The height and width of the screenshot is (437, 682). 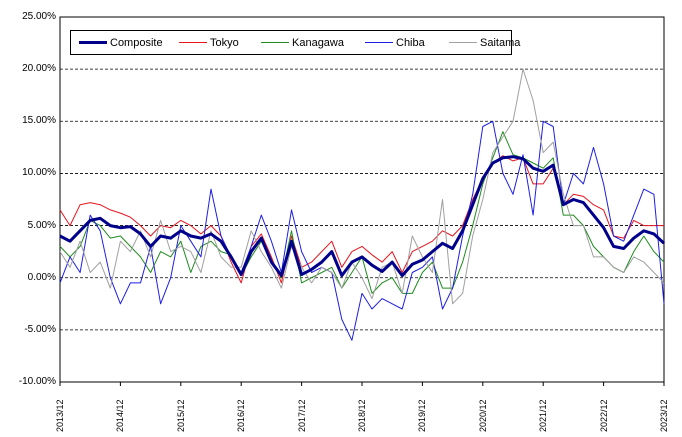 I want to click on legend-item-chiba: Chiba, so click(x=395, y=42).